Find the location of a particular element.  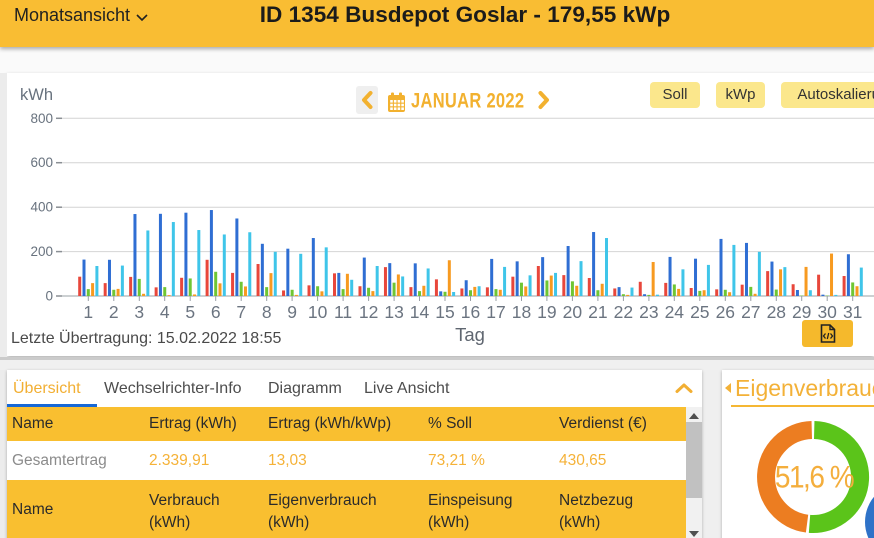

svg-text: 21 is located at coordinates (597, 312).